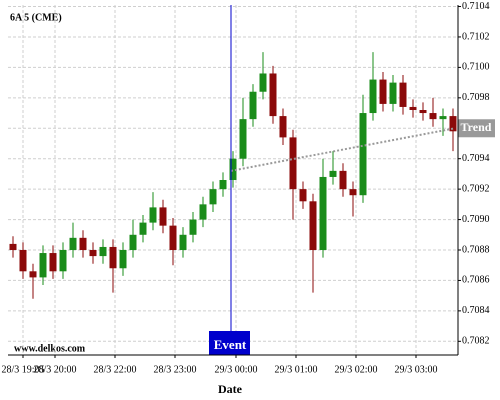 This screenshot has height=400, width=500. Describe the element at coordinates (174, 369) in the screenshot. I see `x-tick-label: 28/3 23:00` at that location.